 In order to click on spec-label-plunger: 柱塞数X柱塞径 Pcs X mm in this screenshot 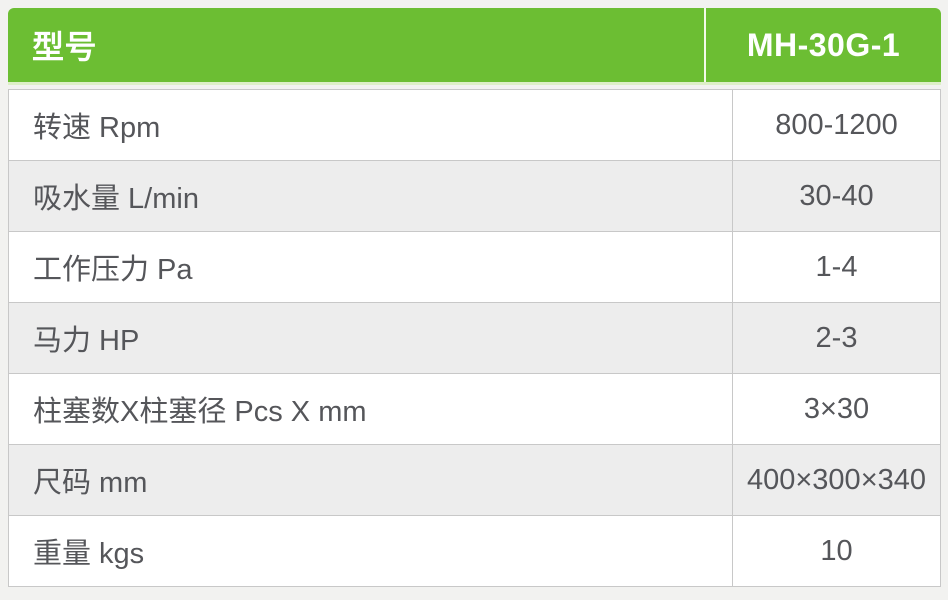, I will do `click(370, 409)`.